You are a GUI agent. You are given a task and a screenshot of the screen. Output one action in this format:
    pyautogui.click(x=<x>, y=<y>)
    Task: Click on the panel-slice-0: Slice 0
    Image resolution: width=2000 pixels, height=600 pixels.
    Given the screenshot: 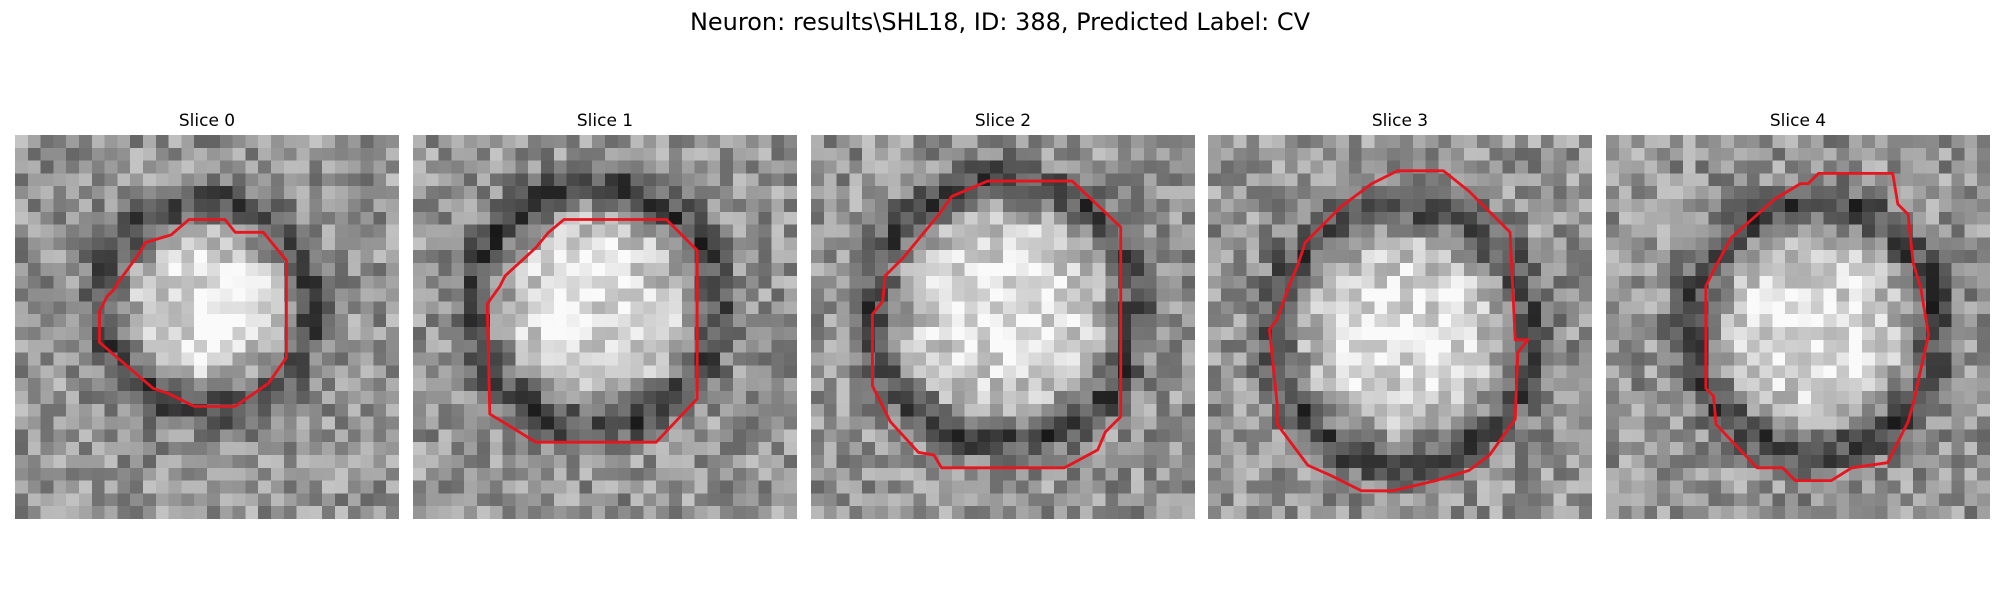 What is the action you would take?
    pyautogui.click(x=207, y=314)
    